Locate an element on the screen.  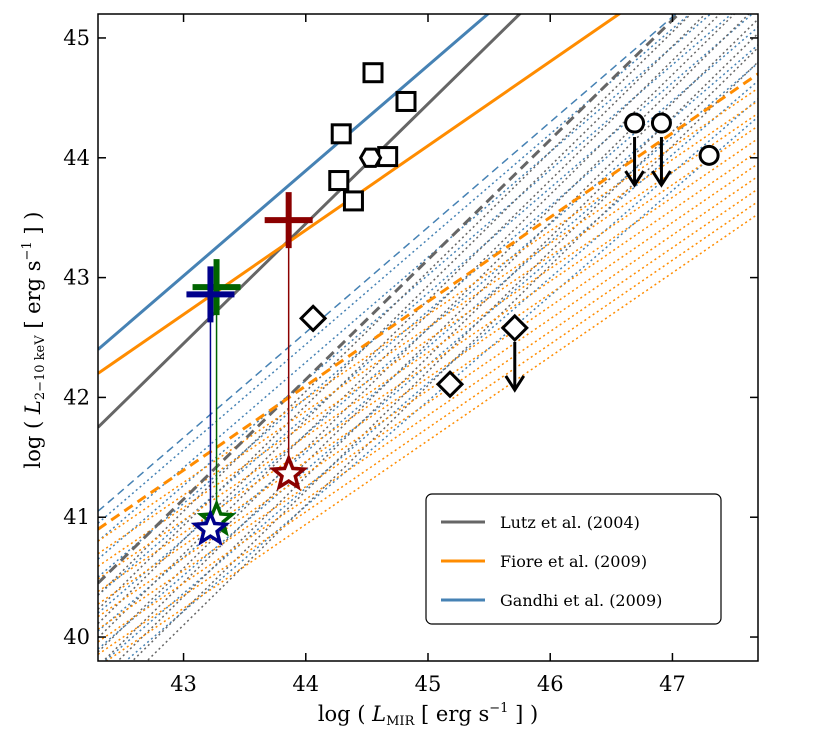
x-tick-label: 44 is located at coordinates (305, 684).